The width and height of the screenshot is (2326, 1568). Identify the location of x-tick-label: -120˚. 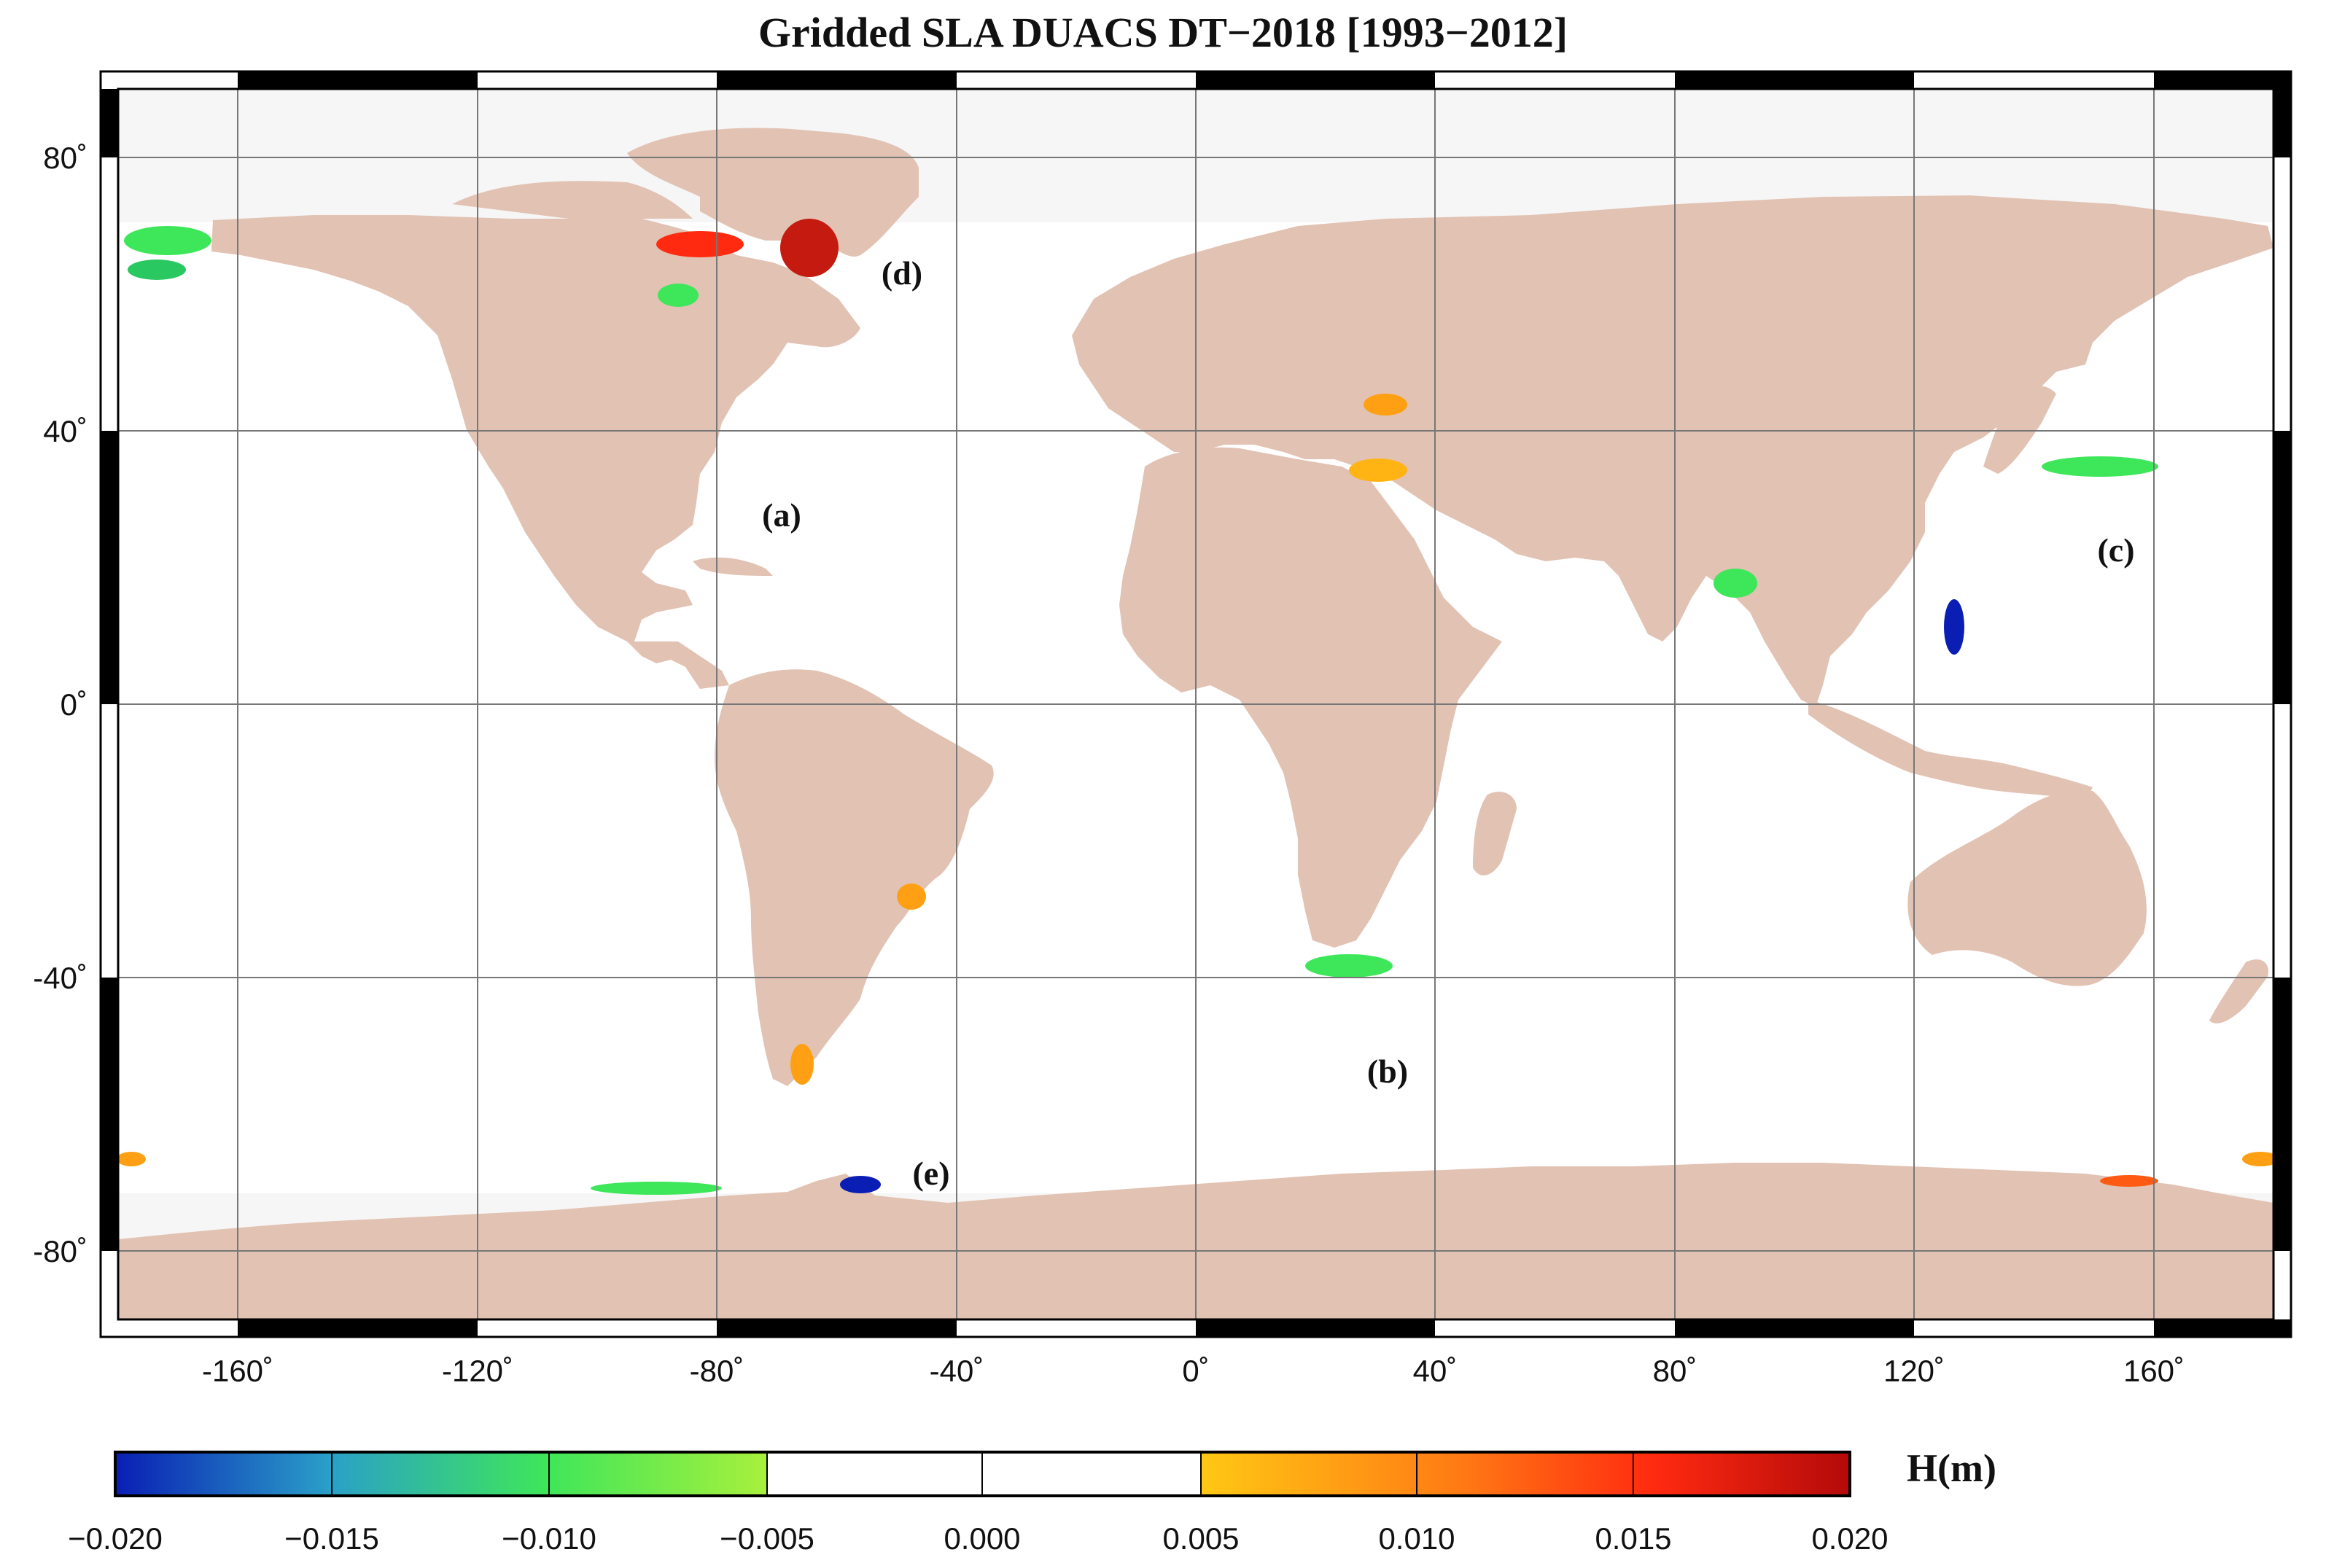
(477, 1371).